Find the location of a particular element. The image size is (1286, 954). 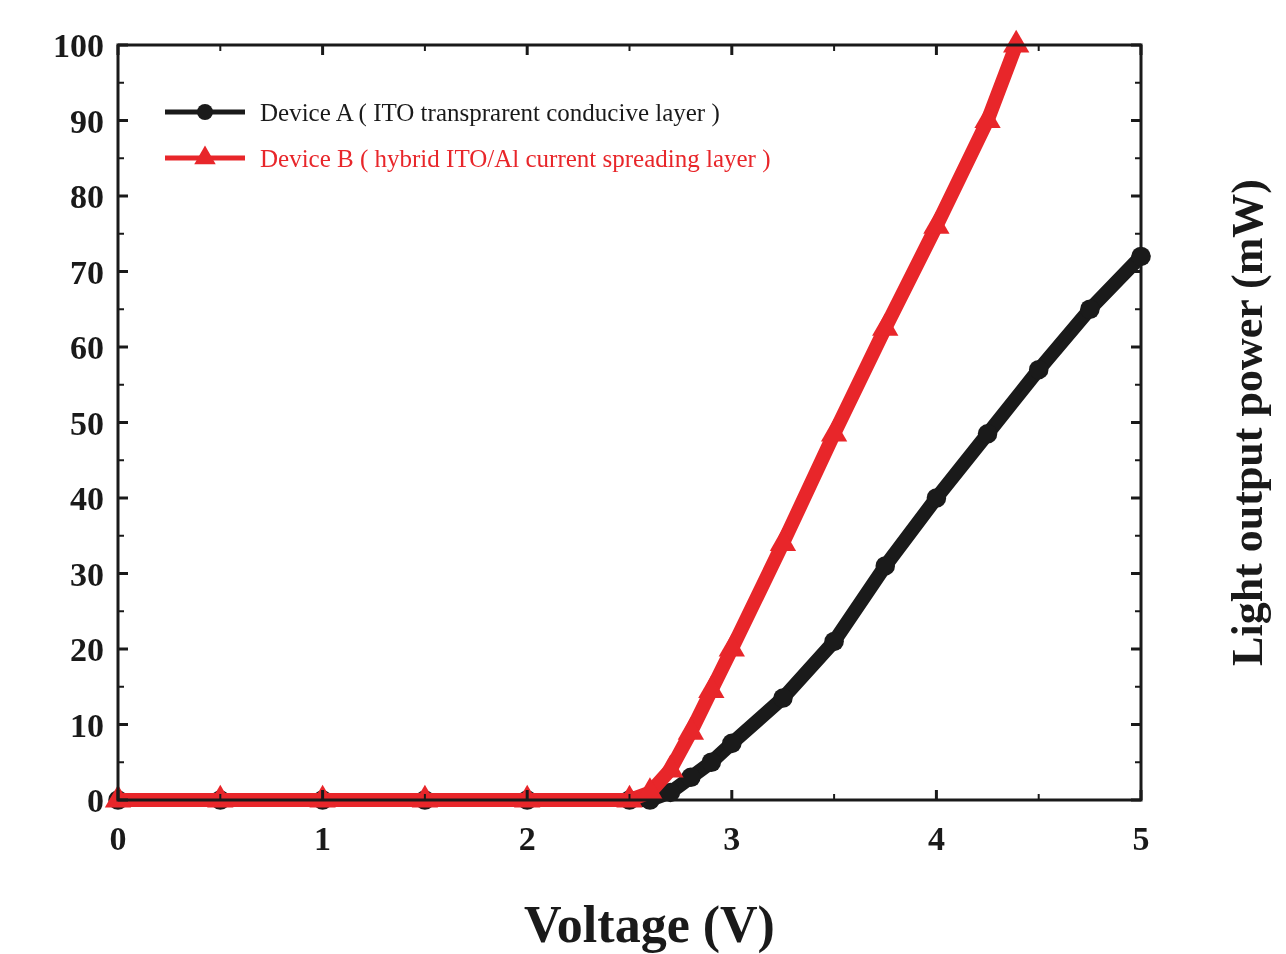

y-tick-label: 40 is located at coordinates (87, 498).